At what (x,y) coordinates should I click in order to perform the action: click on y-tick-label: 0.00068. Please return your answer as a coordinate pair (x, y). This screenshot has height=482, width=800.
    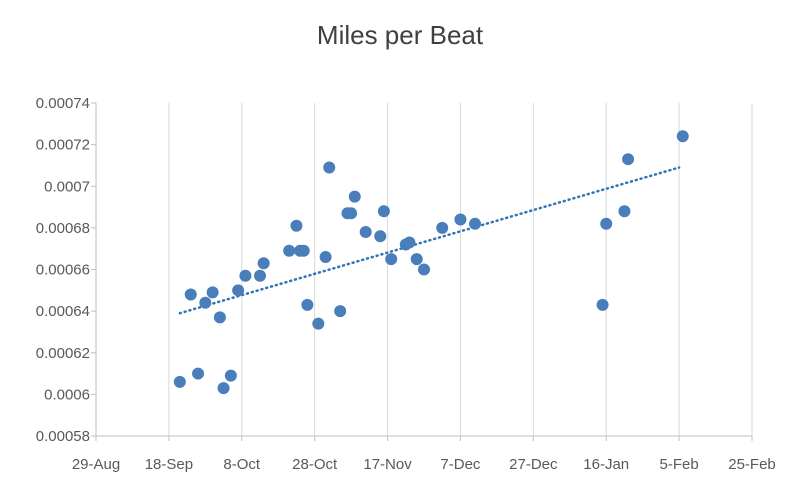
    Looking at the image, I should click on (63, 228).